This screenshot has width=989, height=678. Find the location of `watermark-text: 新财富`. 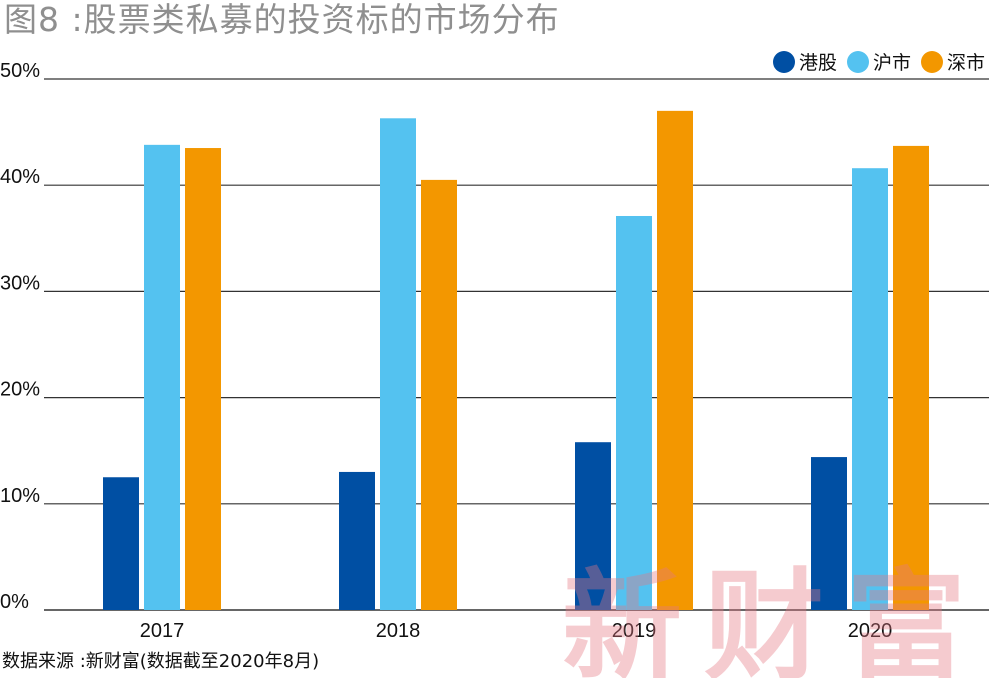

watermark-text: 新财富 is located at coordinates (775, 617).